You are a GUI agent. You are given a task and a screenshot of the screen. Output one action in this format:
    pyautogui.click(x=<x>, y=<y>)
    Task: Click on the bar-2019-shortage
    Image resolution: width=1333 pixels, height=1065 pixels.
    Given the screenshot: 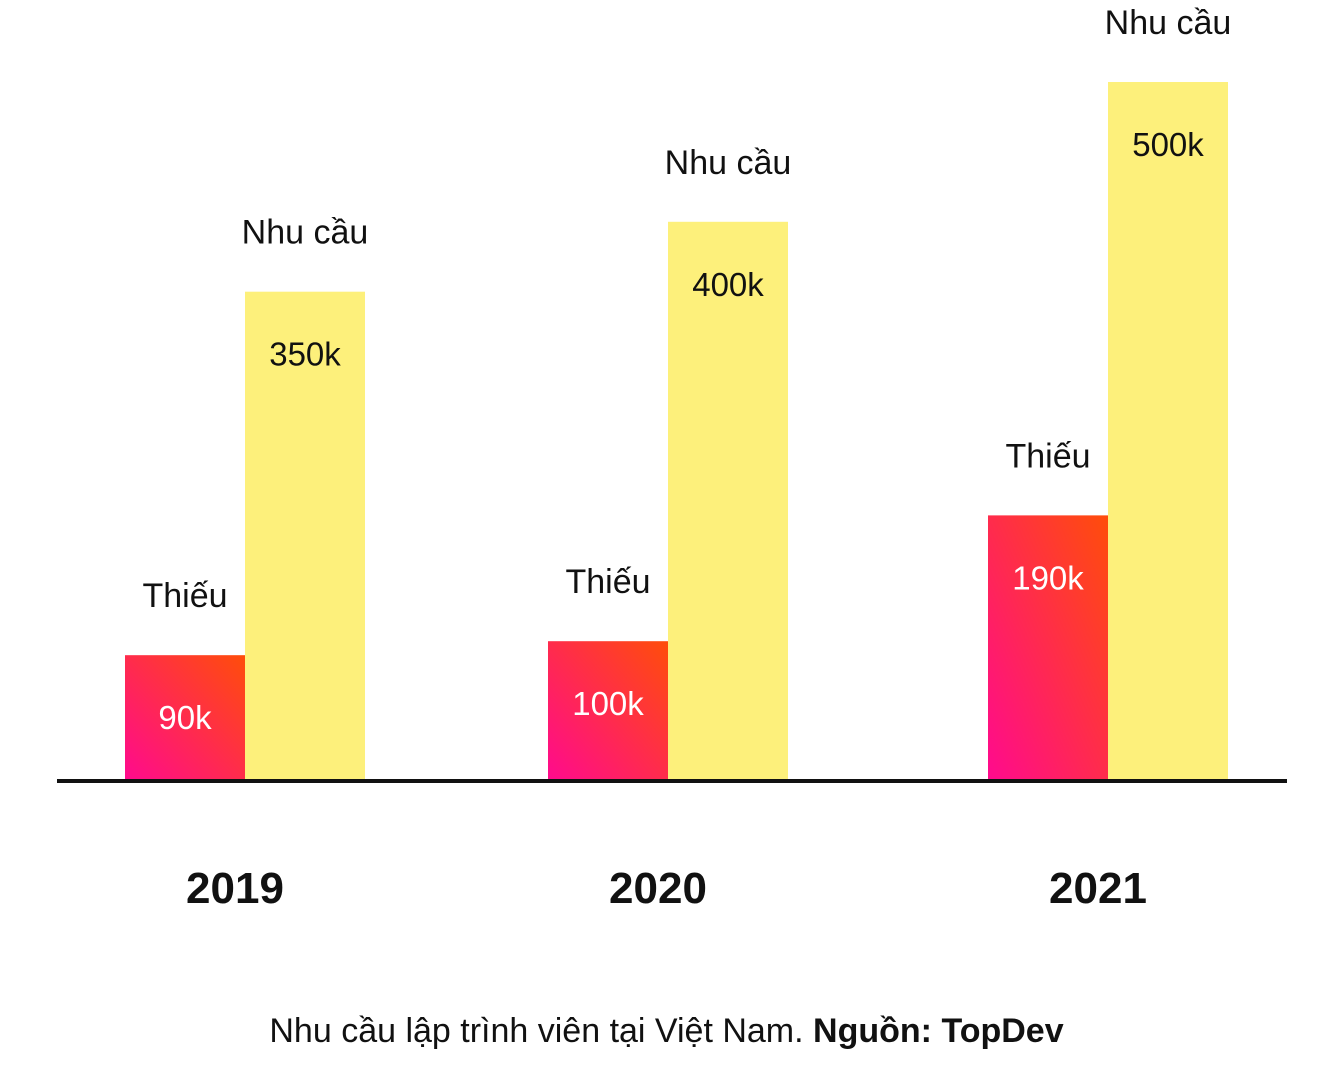 What is the action you would take?
    pyautogui.click(x=185, y=718)
    